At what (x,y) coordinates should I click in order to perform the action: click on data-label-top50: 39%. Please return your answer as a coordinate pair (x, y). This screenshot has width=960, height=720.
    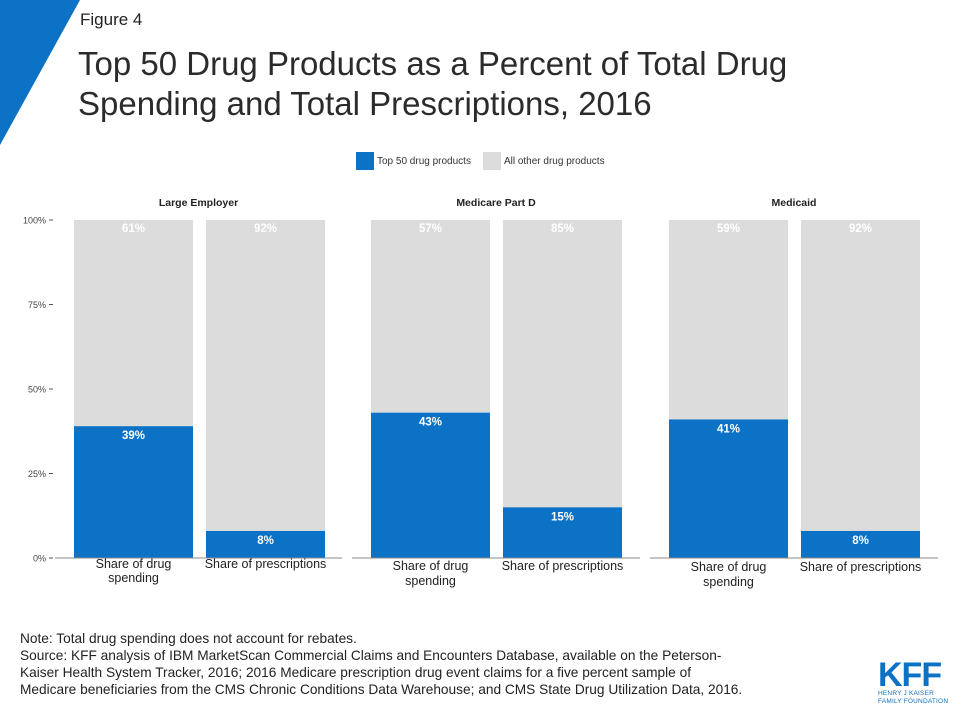
    Looking at the image, I should click on (133, 436).